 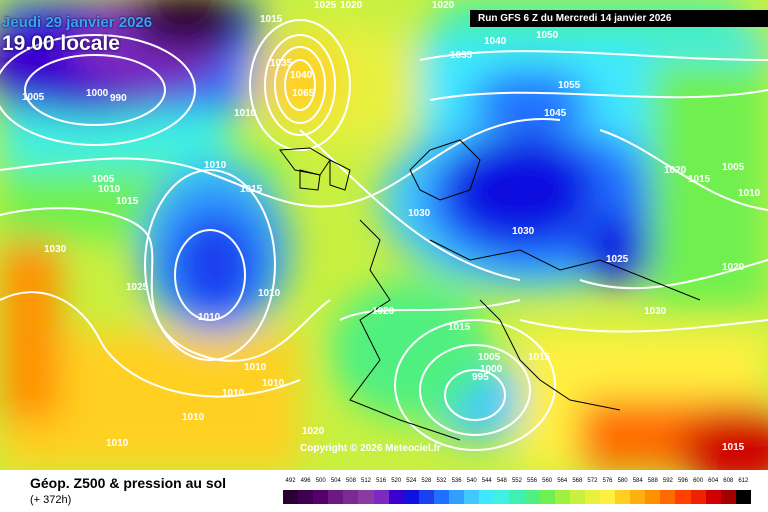 I want to click on isobar-label: 1055, so click(x=569, y=85).